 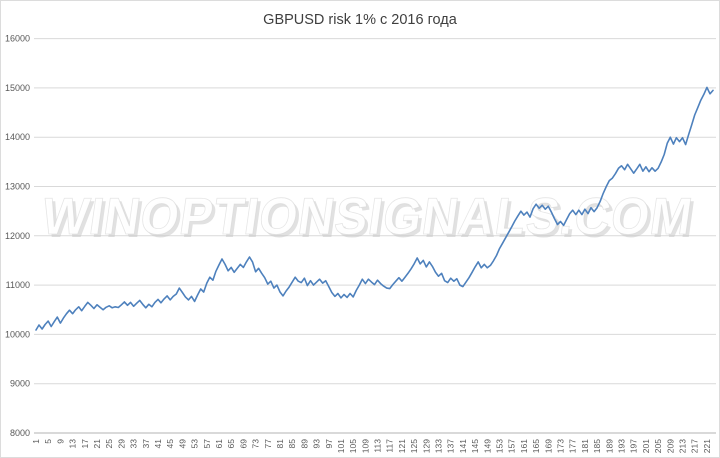 I want to click on x-axis-tick-label: 85, so click(x=292, y=444).